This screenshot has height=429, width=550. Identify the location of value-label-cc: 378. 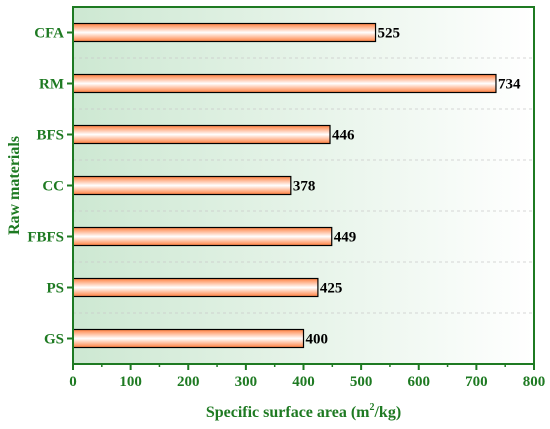
(304, 187).